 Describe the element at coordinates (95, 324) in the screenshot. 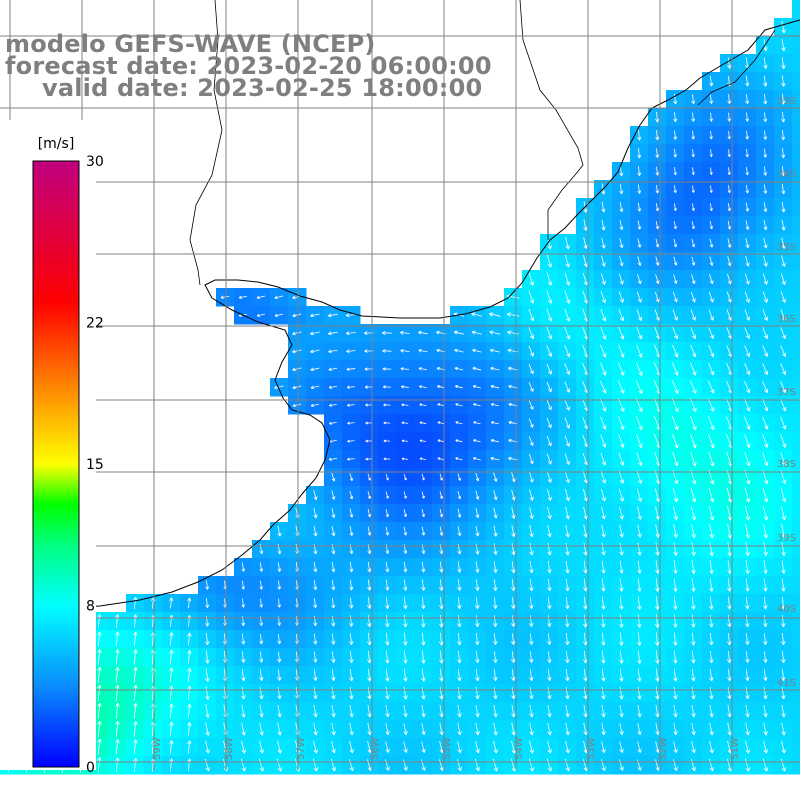

I see `colorbar-tick-label: 22` at that location.